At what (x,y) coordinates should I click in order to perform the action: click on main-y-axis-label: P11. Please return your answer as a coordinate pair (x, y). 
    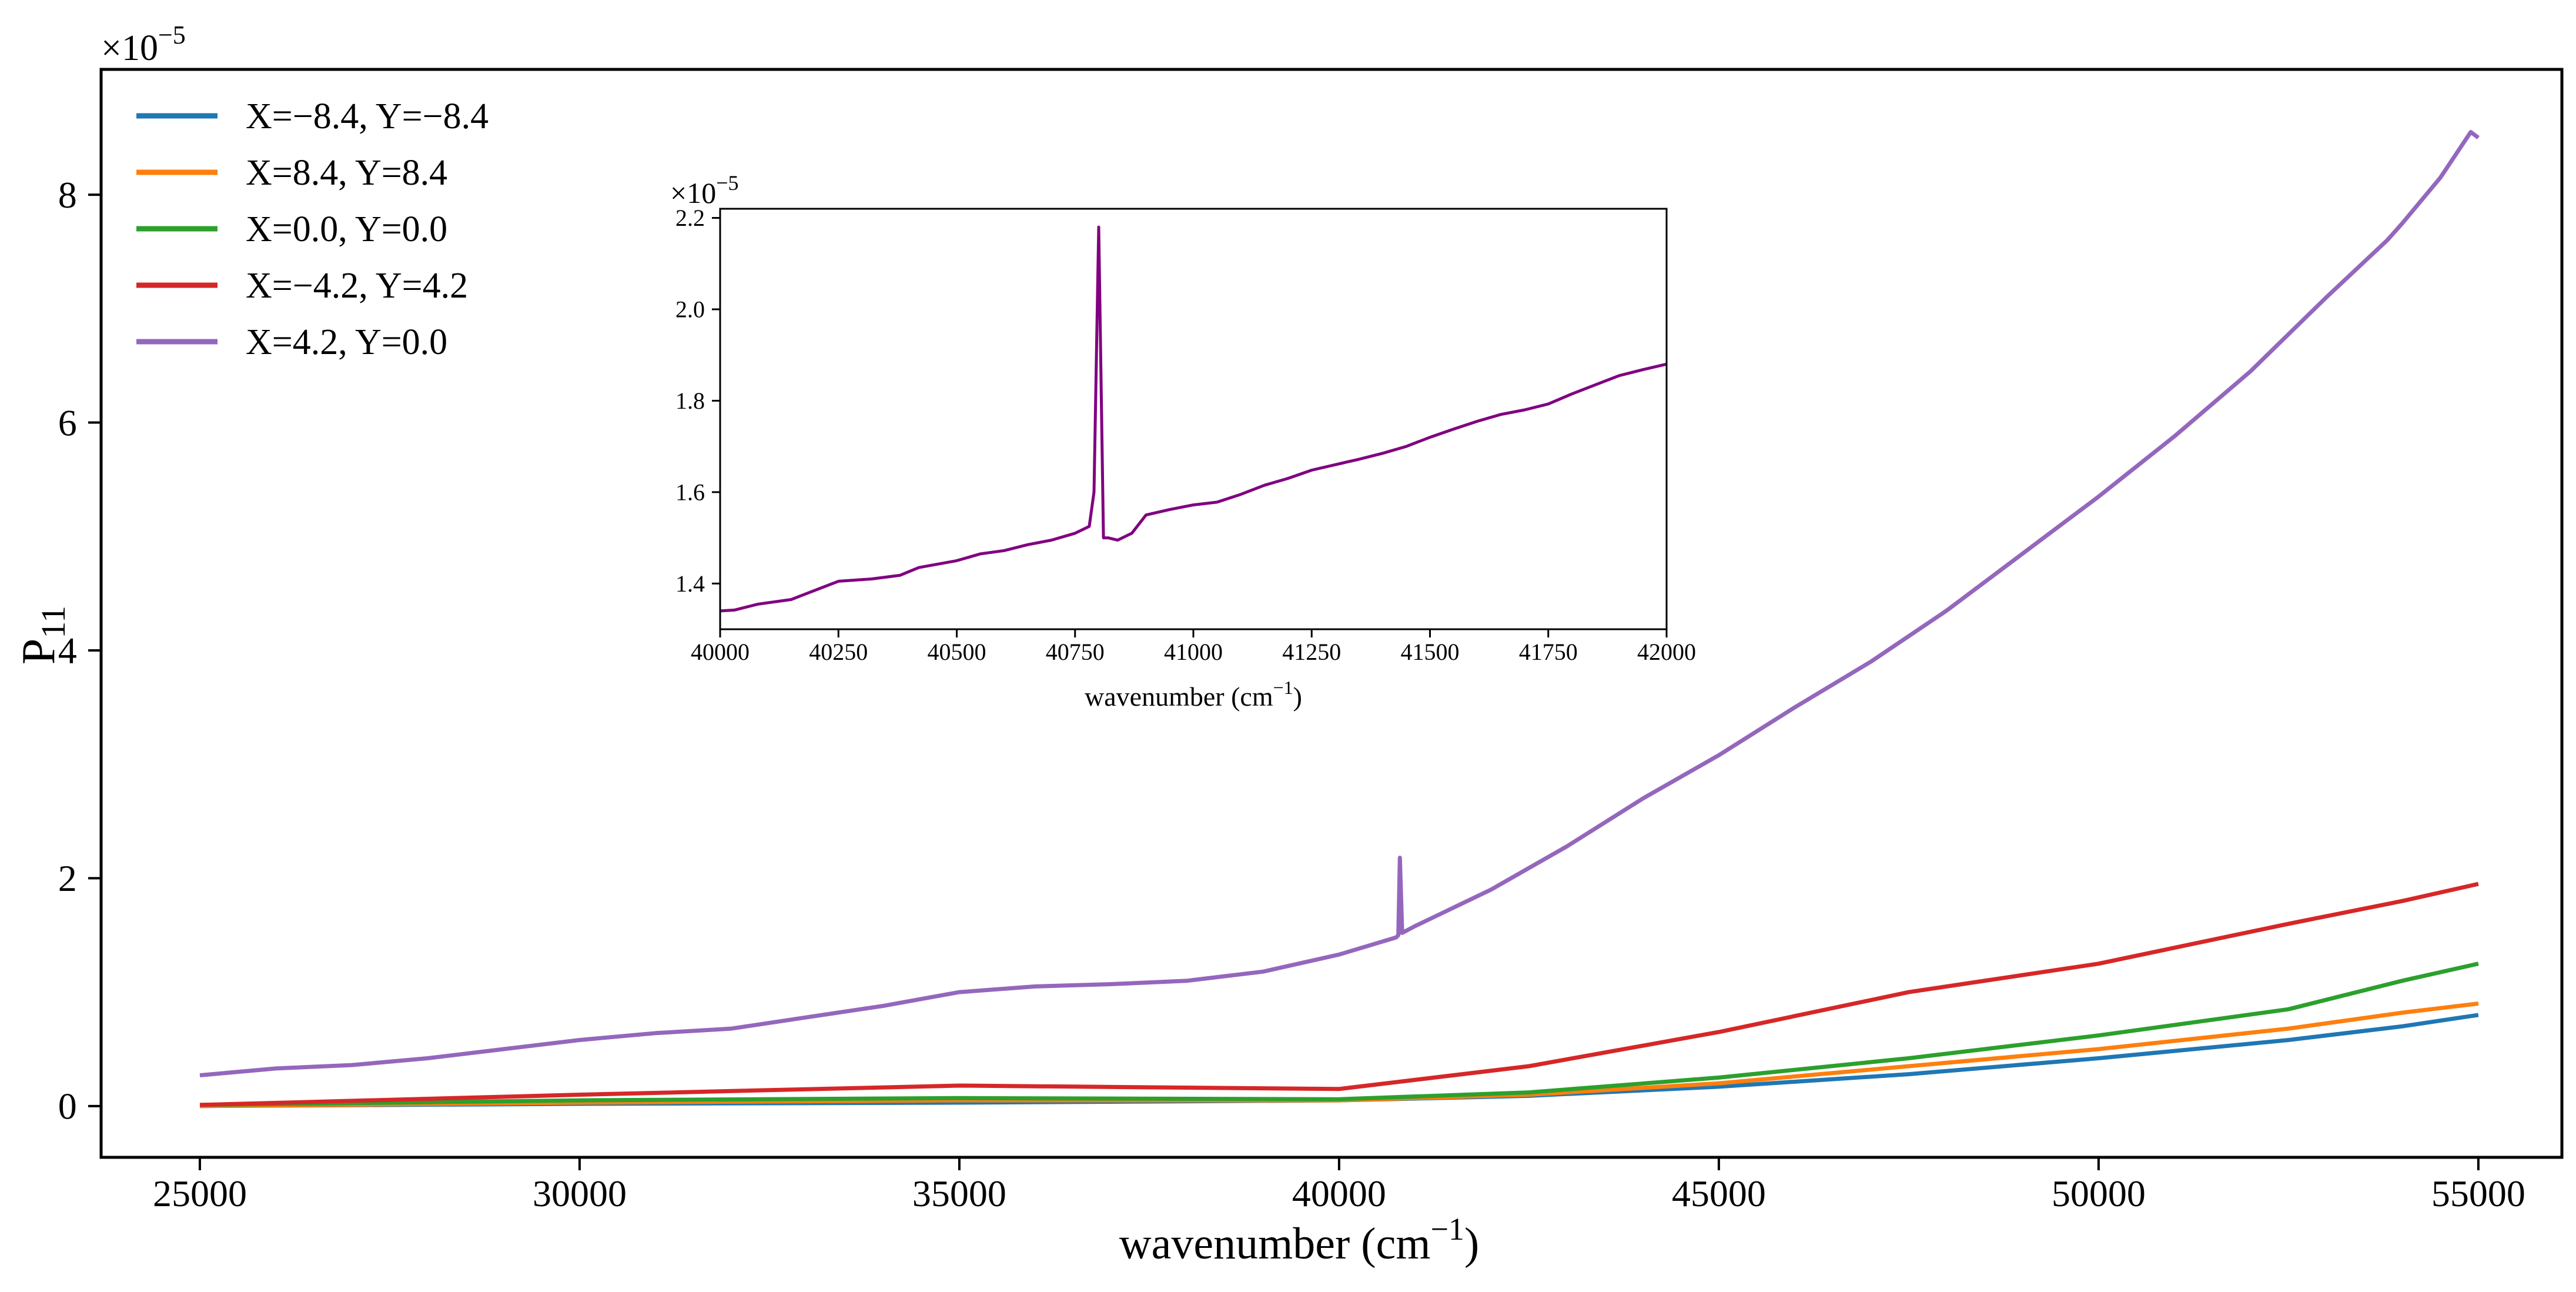
    Looking at the image, I should click on (42, 636).